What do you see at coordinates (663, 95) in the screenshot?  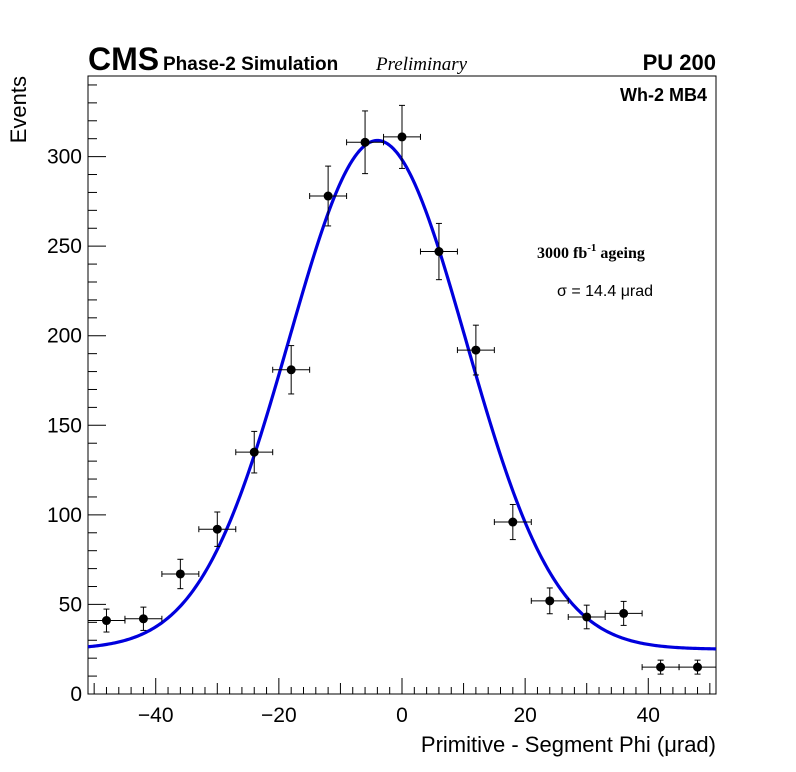 I see `region-label: Wh-2 MB4` at bounding box center [663, 95].